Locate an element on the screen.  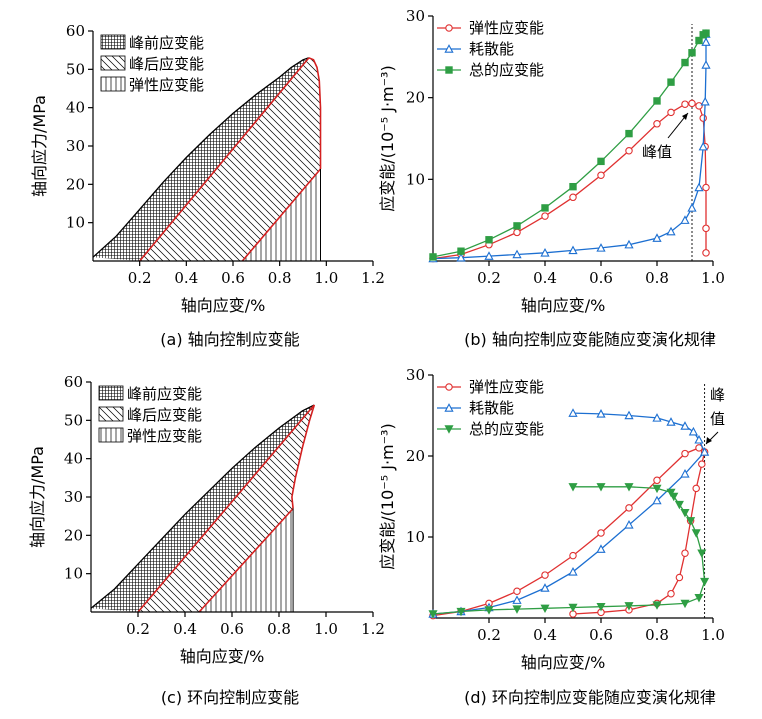
panel-a-fills is located at coordinates (207, 159).